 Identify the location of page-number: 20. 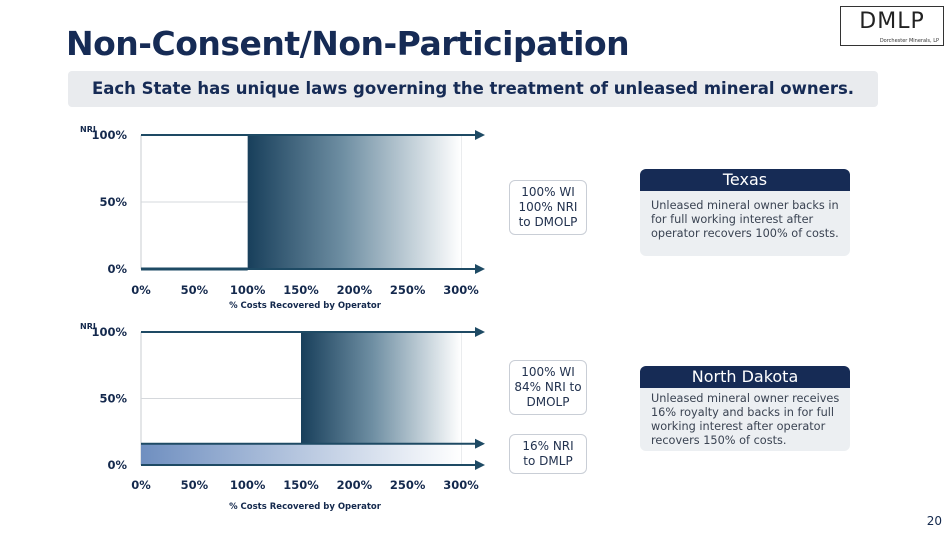
(934, 521).